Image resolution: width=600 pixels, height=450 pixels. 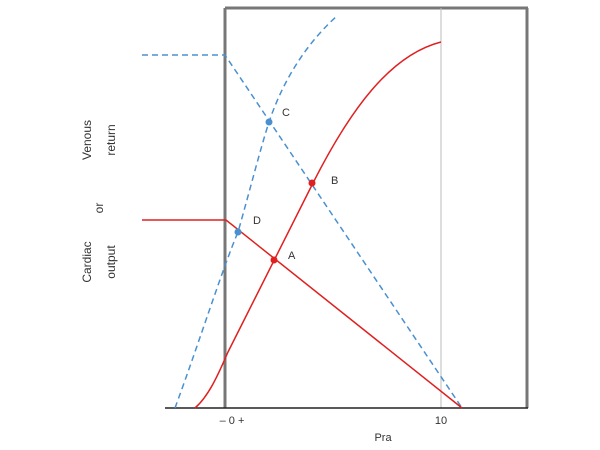 I want to click on point-label: B, so click(x=334, y=181).